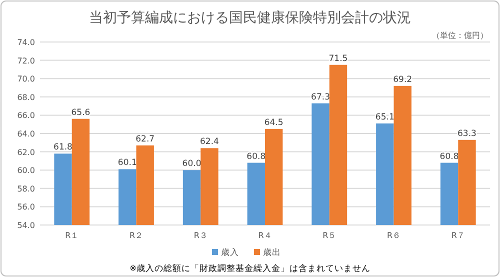 This screenshot has width=500, height=277. Describe the element at coordinates (201, 235) in the screenshot. I see `x-tick-label: R３` at that location.